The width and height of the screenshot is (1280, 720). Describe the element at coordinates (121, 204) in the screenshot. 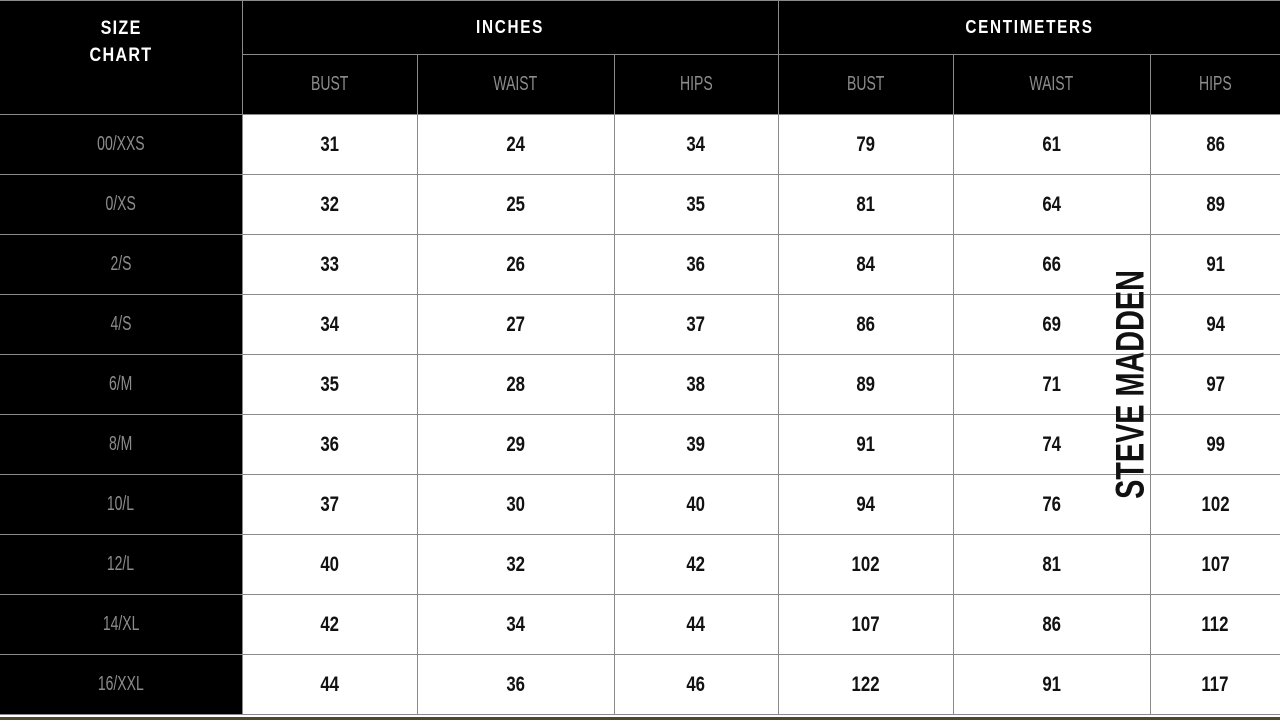

I see `size-label: 0/XS` at that location.